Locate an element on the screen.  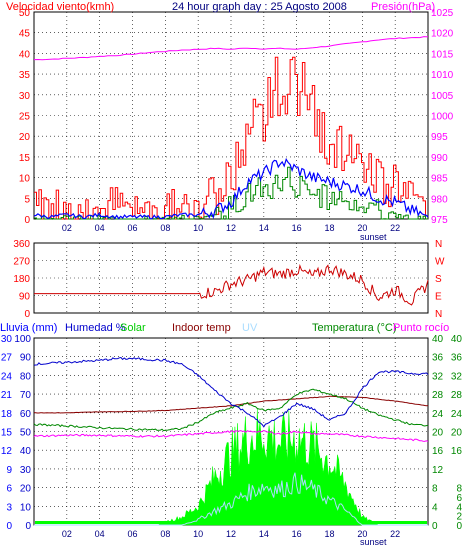
y-tick-label-temp: 12 is located at coordinates (438, 470).